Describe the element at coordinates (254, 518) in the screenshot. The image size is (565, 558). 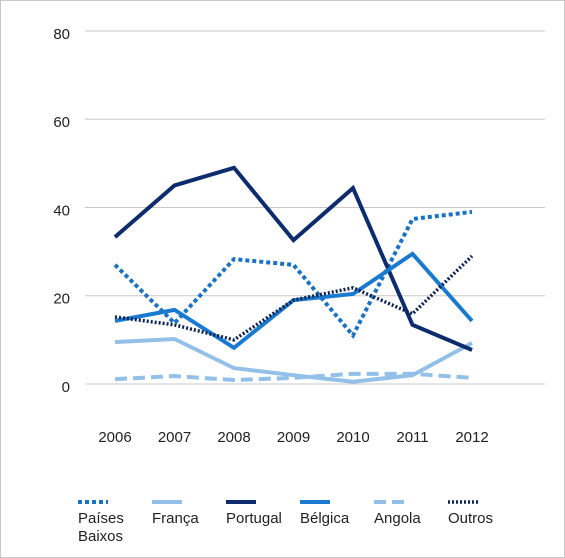
I see `legend-label: Portugal` at that location.